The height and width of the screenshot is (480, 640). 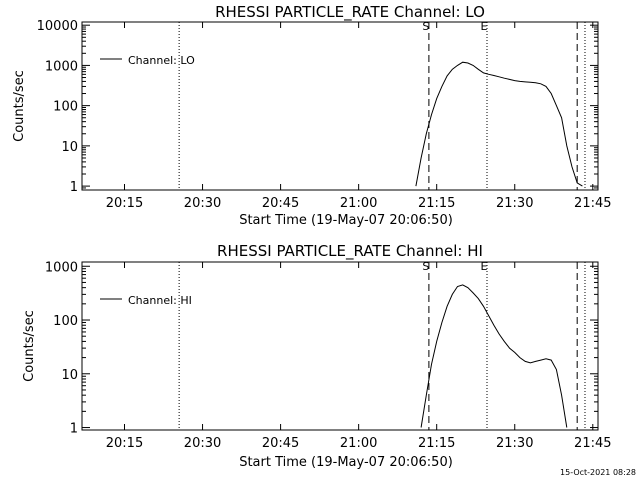 I want to click on x-axis-label-lo: Start Time (19-May-07 20:06:50), so click(x=346, y=220).